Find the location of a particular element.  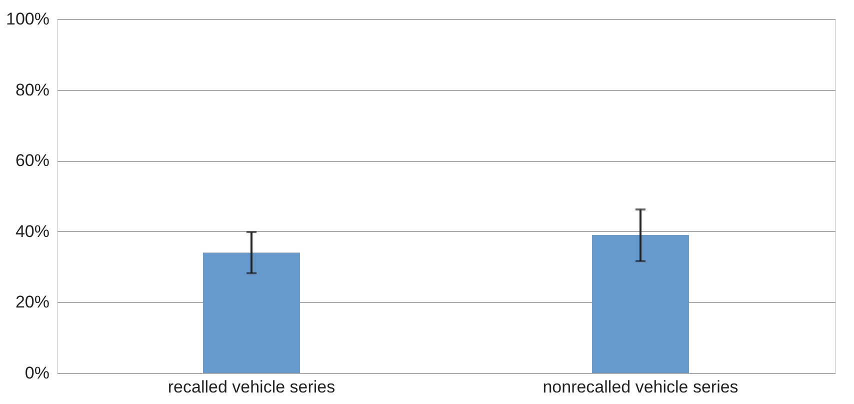

x-tick-label: nonrecalled vehicle series is located at coordinates (640, 387).